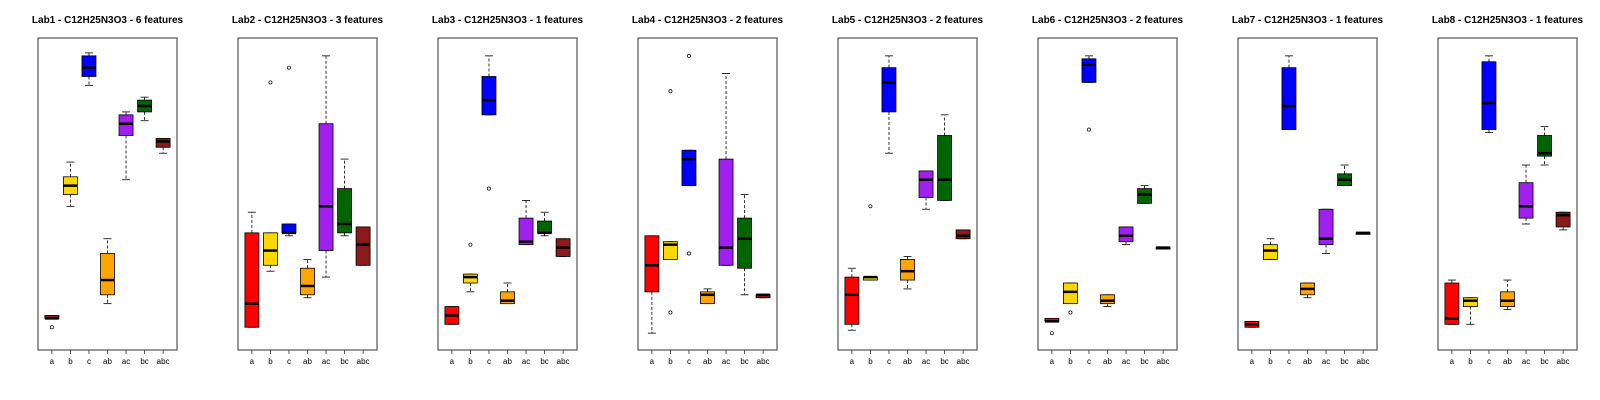 The height and width of the screenshot is (400, 1600). I want to click on panel-title: Lab2 - C12H25N3O3 - 3 features, so click(308, 20).